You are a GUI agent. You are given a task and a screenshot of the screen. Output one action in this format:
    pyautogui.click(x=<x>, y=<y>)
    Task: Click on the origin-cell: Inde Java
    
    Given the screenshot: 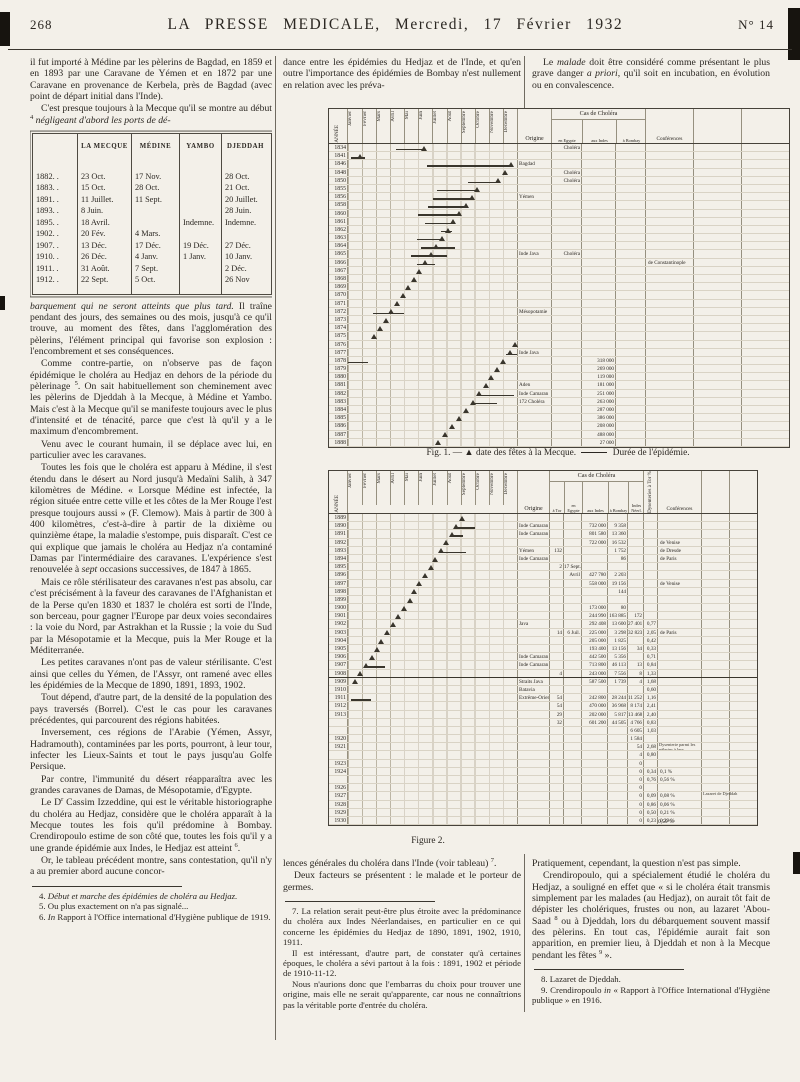 What is the action you would take?
    pyautogui.click(x=534, y=352)
    